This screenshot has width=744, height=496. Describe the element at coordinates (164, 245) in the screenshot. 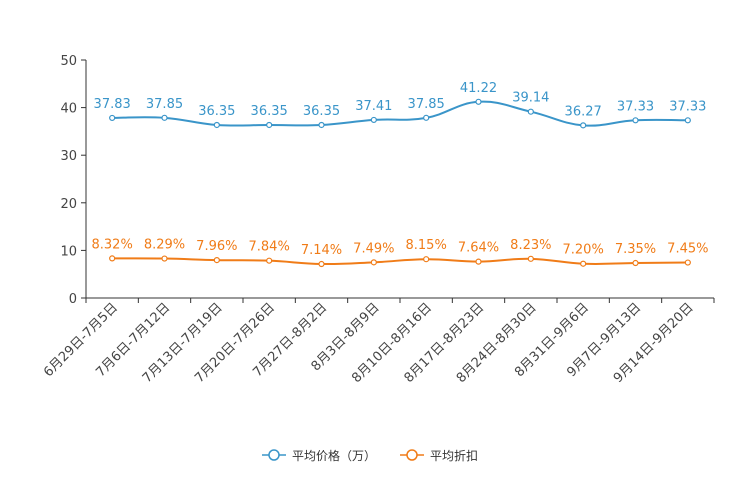

I see `data-label: 8.29%` at that location.